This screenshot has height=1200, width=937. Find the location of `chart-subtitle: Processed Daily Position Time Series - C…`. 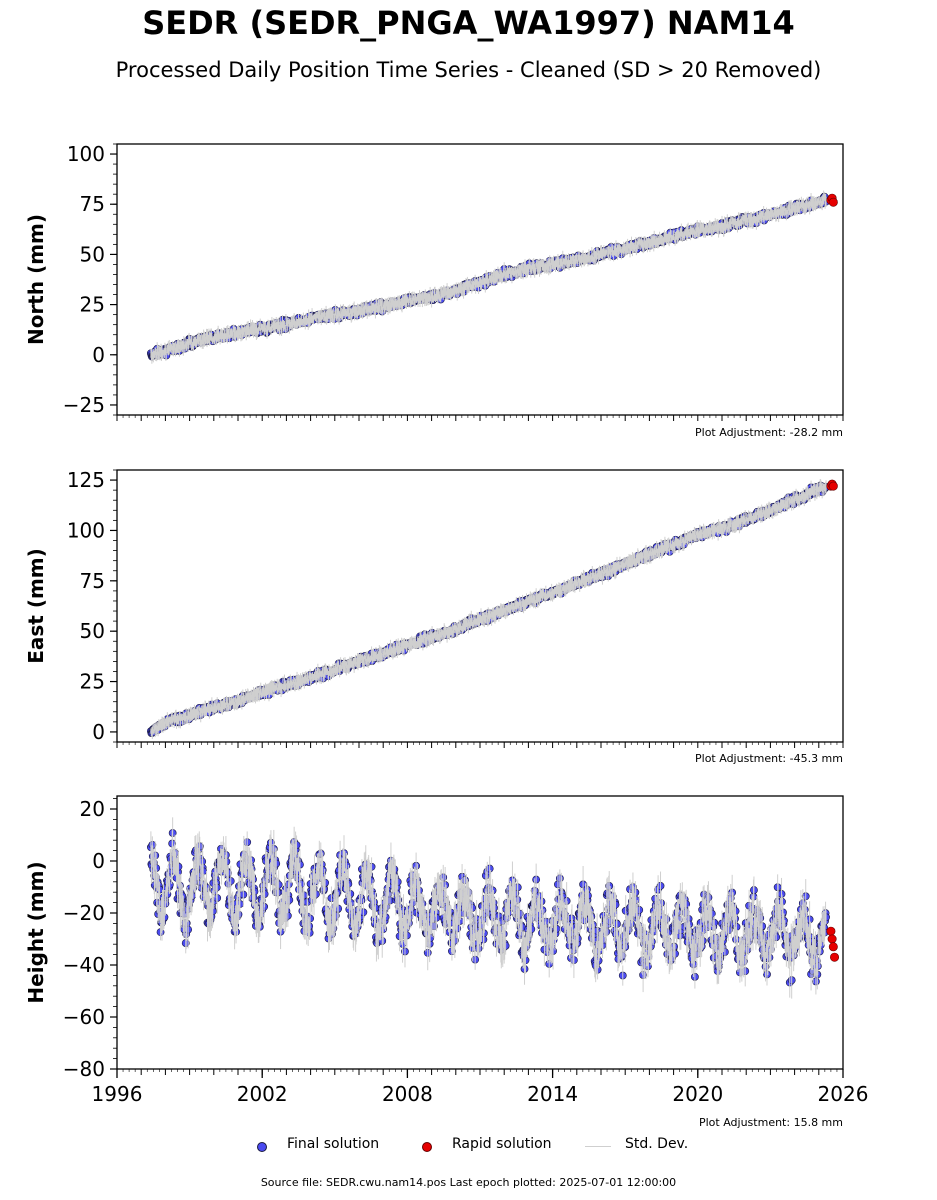

chart-subtitle: Processed Daily Position Time Series - C… is located at coordinates (468, 70).